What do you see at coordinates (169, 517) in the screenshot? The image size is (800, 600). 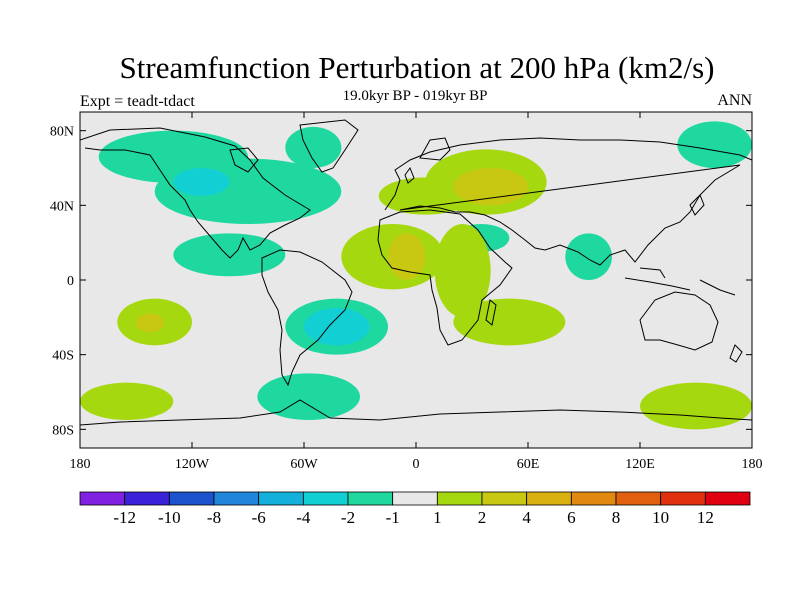 I see `colorbar-label-1: -10` at bounding box center [169, 517].